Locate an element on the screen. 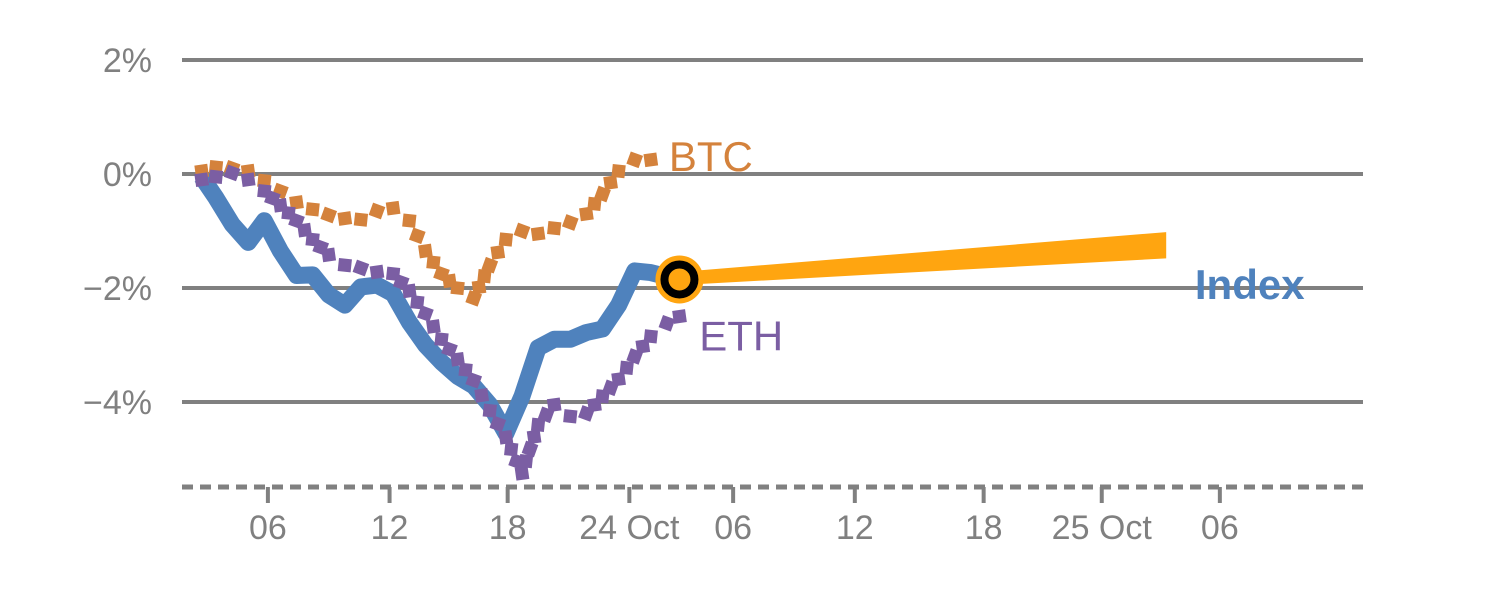 The image size is (1500, 600). series-label-eth: ETH is located at coordinates (741, 335).